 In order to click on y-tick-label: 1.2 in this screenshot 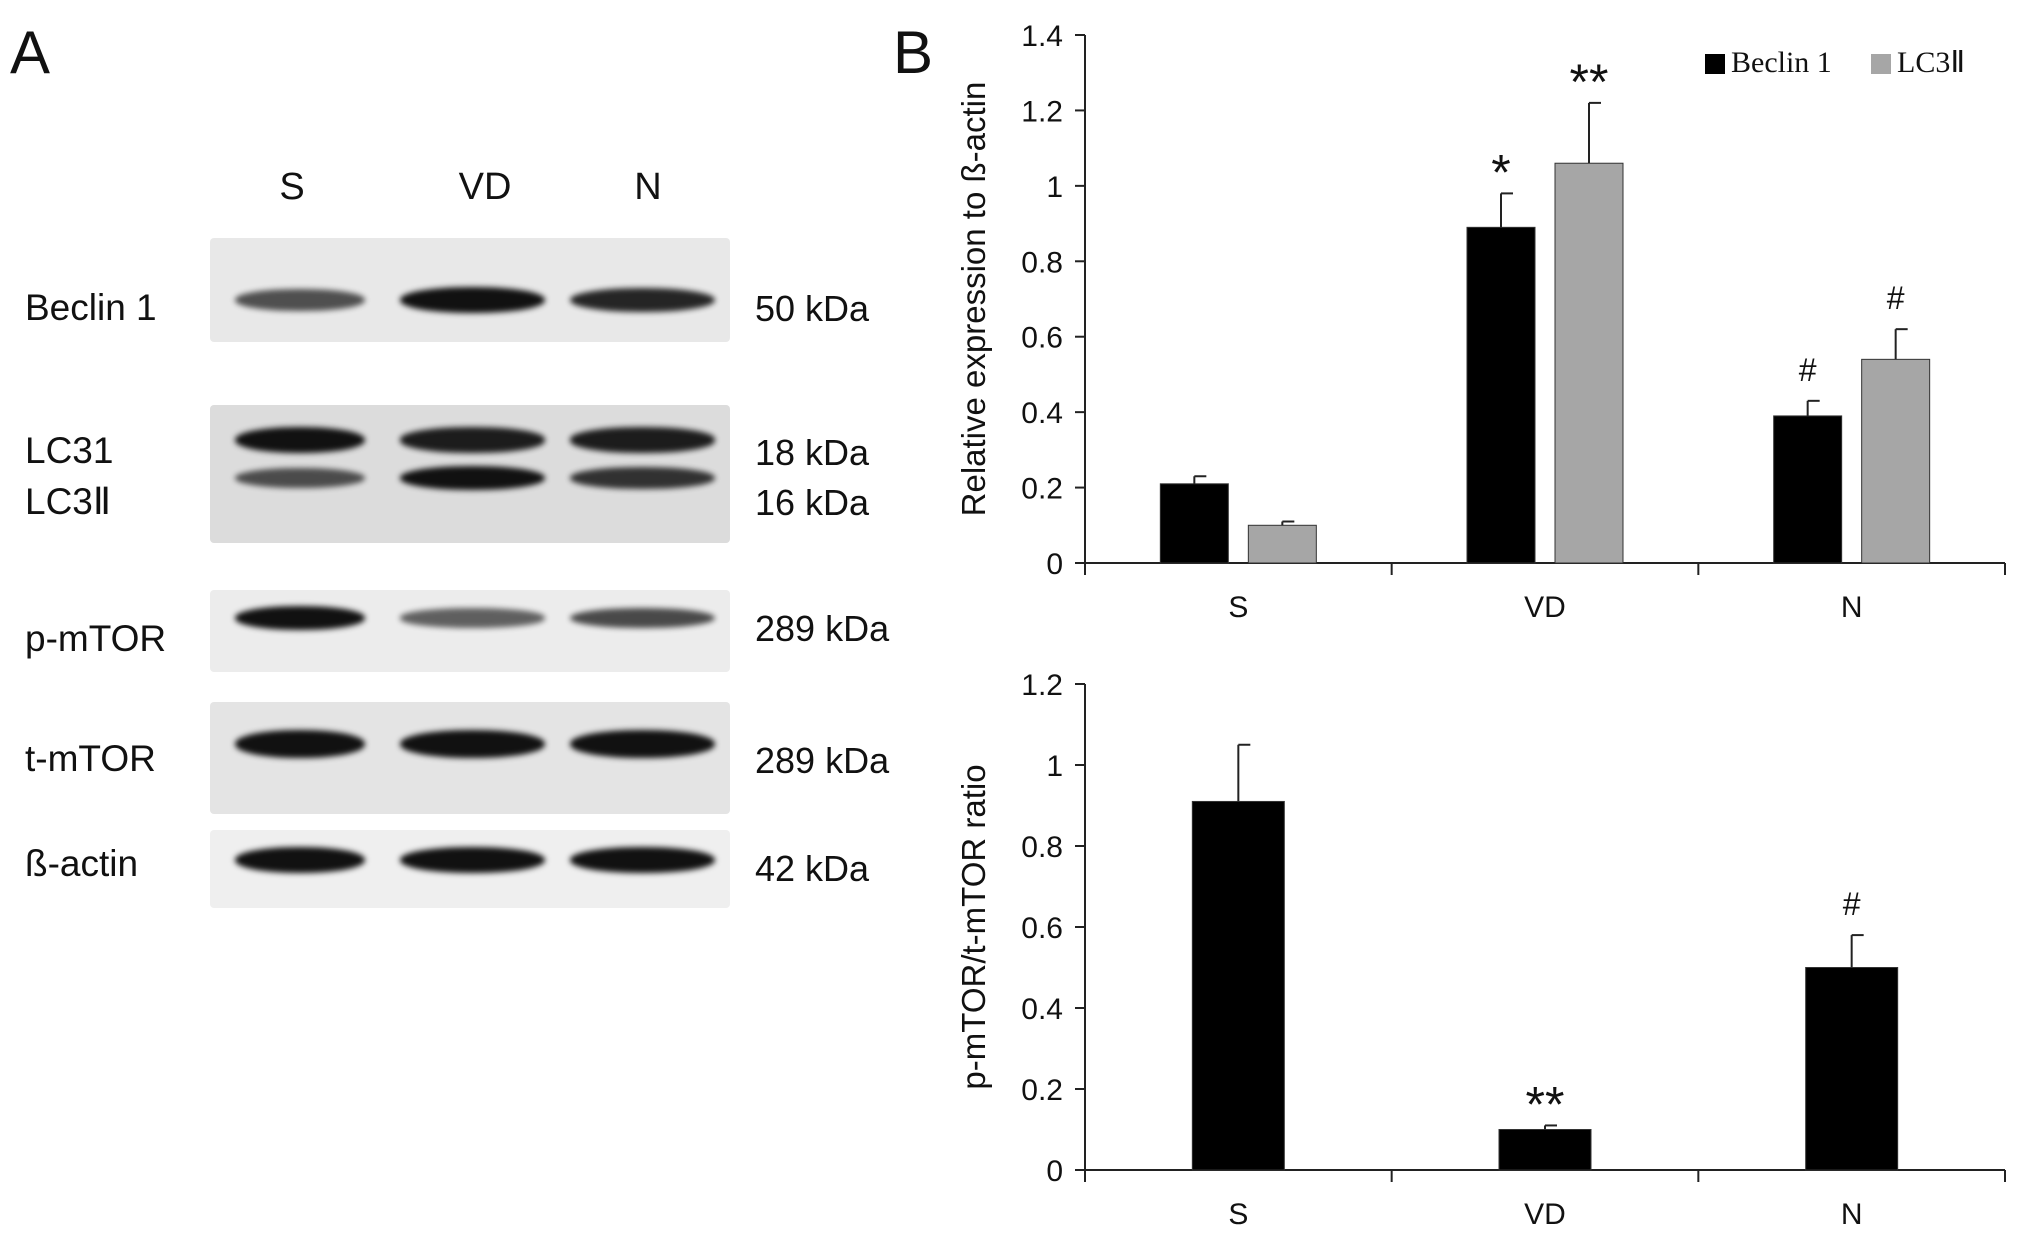, I will do `click(1042, 111)`.